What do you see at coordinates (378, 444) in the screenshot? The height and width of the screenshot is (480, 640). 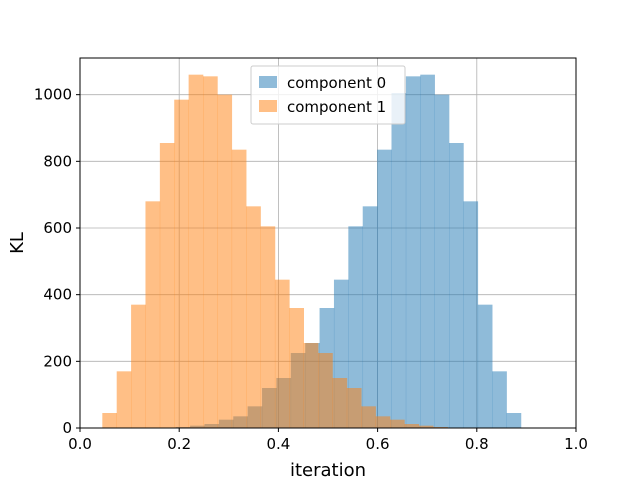 I see `x-tick-label: 0.6` at bounding box center [378, 444].